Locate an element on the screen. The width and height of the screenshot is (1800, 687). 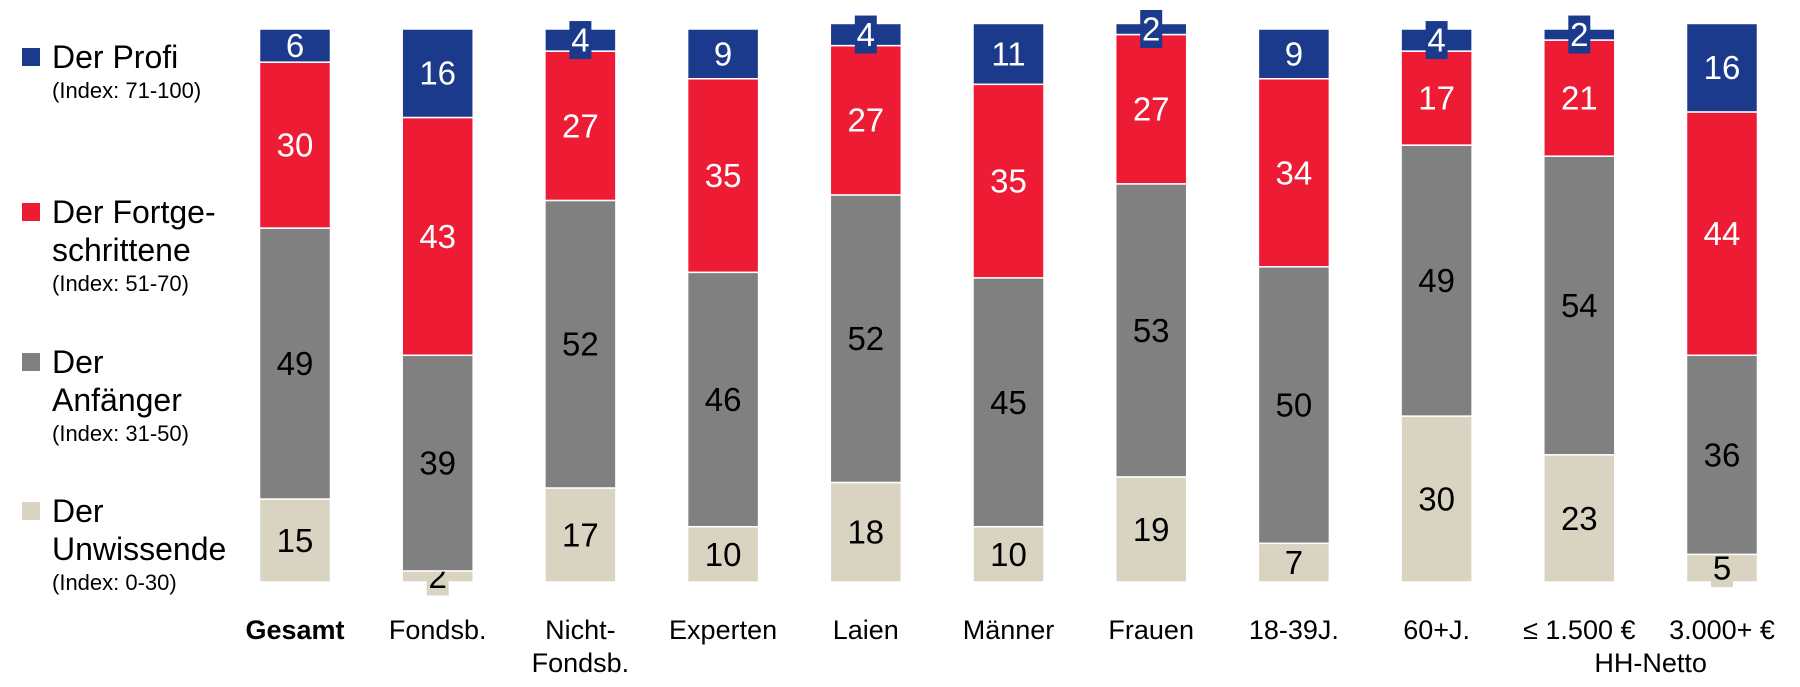
x-tick-label: Gesamt is located at coordinates (295, 630).